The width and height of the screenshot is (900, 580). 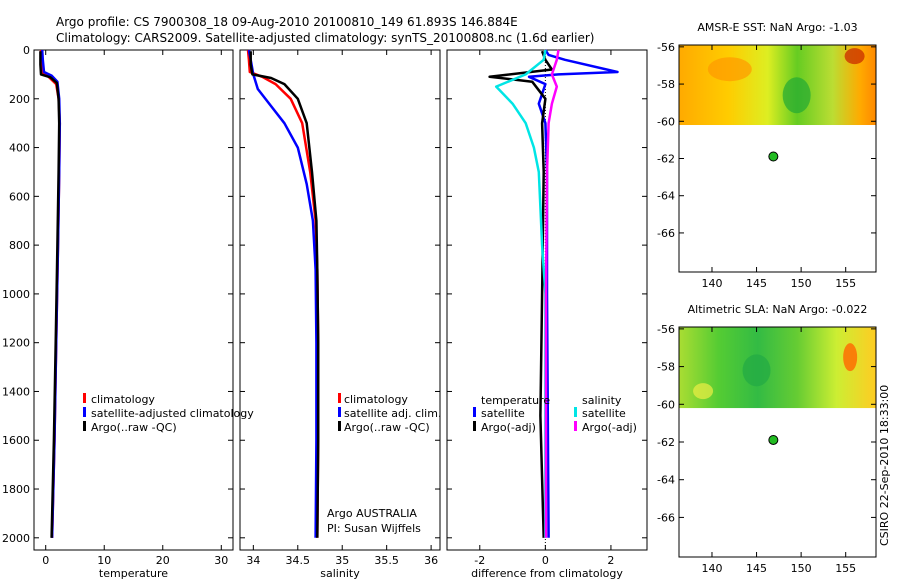 What do you see at coordinates (778, 309) in the screenshot?
I see `map-title: Altimetric SLA: NaN Argo: -0.022` at bounding box center [778, 309].